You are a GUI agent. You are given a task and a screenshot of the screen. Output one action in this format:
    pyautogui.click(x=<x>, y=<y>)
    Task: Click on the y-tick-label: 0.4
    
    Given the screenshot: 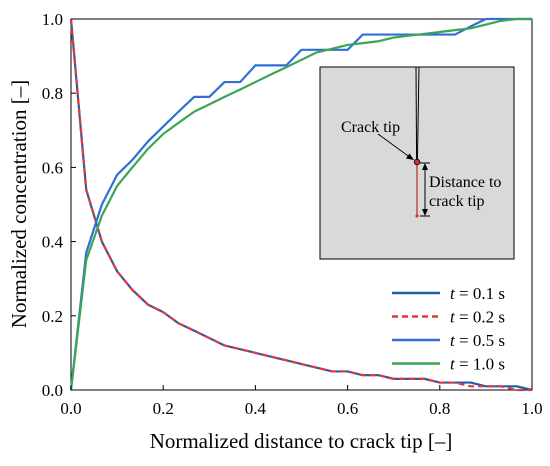 What is the action you would take?
    pyautogui.click(x=53, y=242)
    